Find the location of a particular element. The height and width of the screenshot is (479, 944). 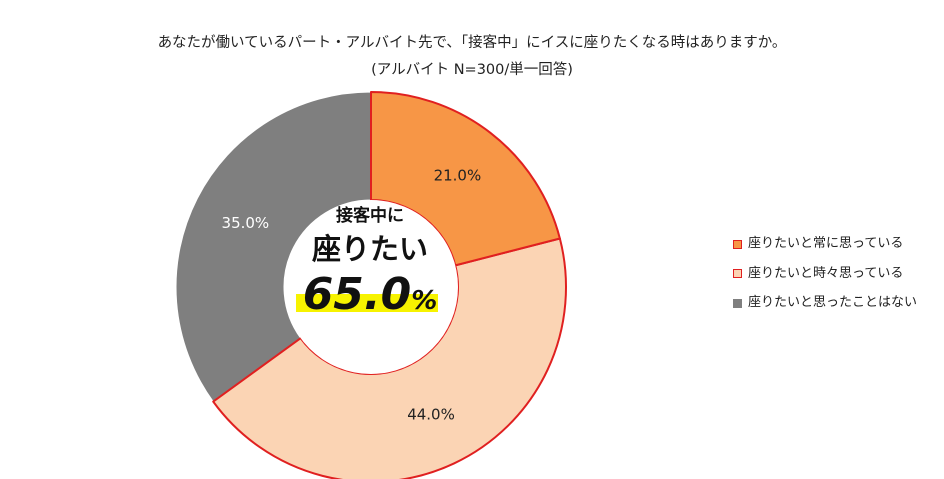

data-label-always: 21.0% is located at coordinates (458, 176).